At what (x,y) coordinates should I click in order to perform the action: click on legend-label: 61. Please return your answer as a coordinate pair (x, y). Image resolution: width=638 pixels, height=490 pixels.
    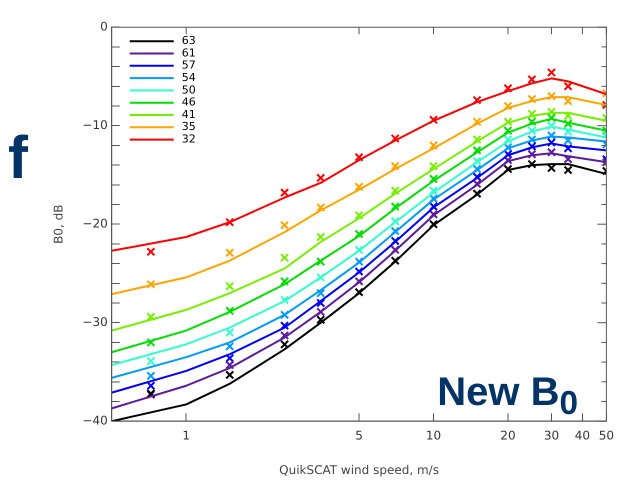
    Looking at the image, I should click on (189, 53).